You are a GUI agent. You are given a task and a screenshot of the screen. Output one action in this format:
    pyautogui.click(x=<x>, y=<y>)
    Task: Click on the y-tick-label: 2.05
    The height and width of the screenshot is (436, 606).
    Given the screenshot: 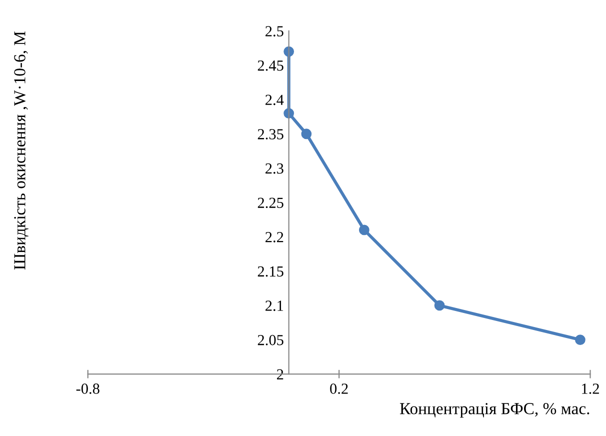 What is the action you would take?
    pyautogui.click(x=271, y=340)
    